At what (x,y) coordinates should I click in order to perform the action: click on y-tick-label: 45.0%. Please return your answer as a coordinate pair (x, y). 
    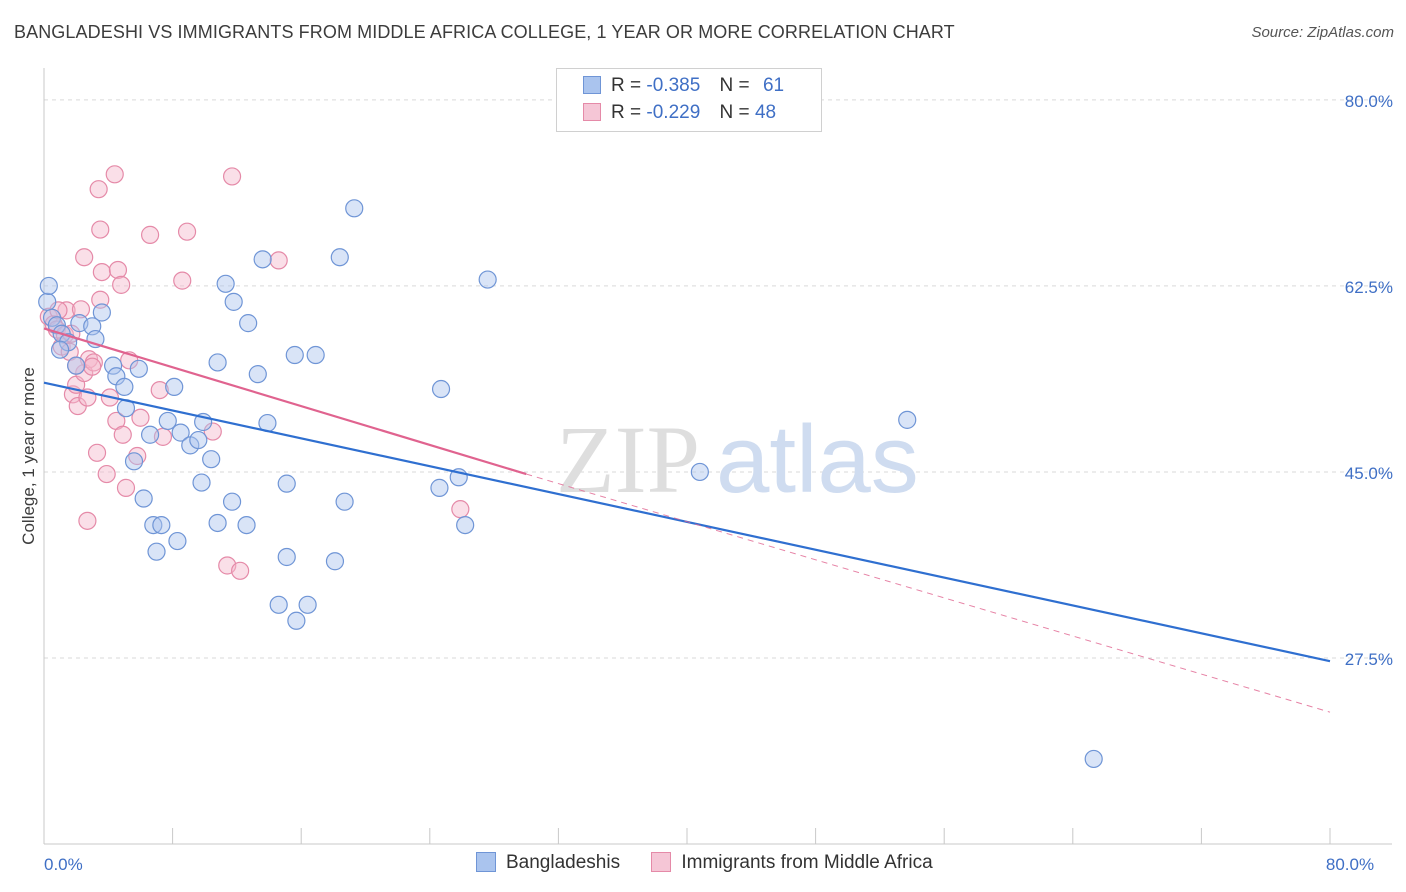
    Looking at the image, I should click on (1369, 473).